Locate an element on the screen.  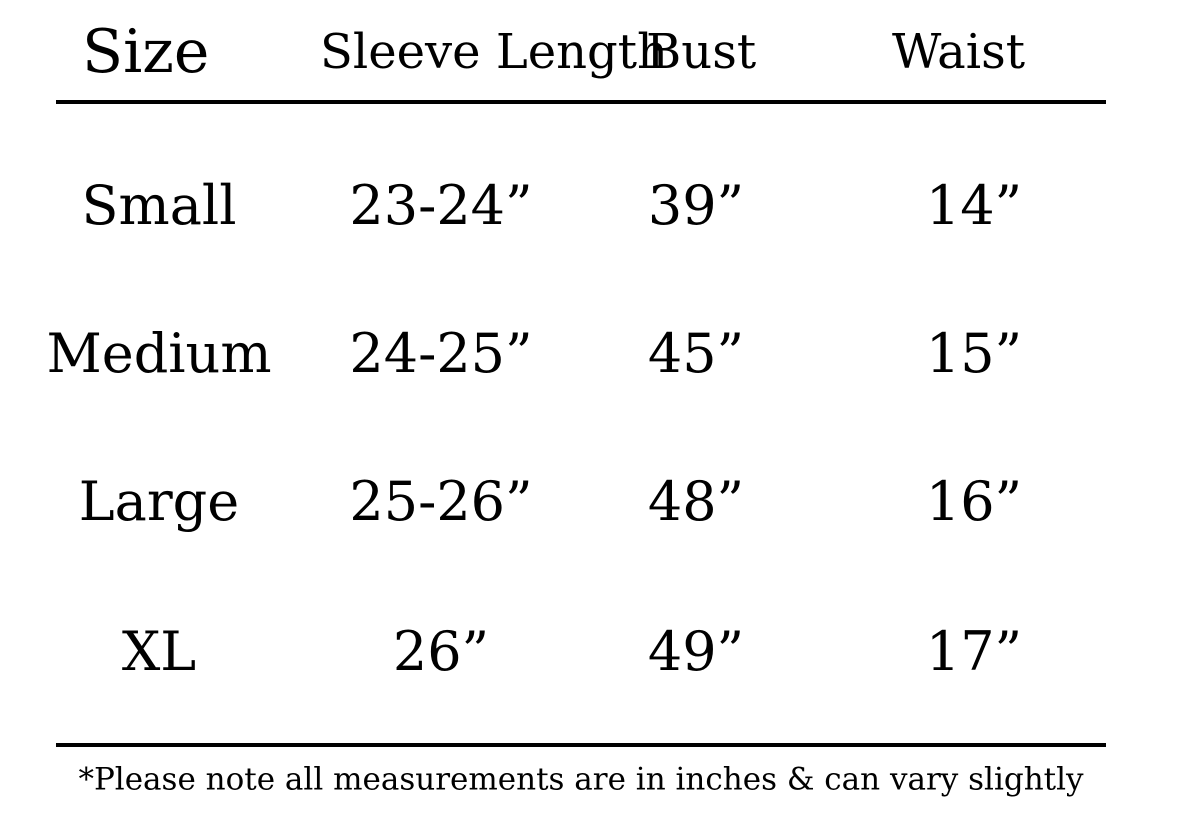
size-cell: XL is located at coordinates (159, 651).